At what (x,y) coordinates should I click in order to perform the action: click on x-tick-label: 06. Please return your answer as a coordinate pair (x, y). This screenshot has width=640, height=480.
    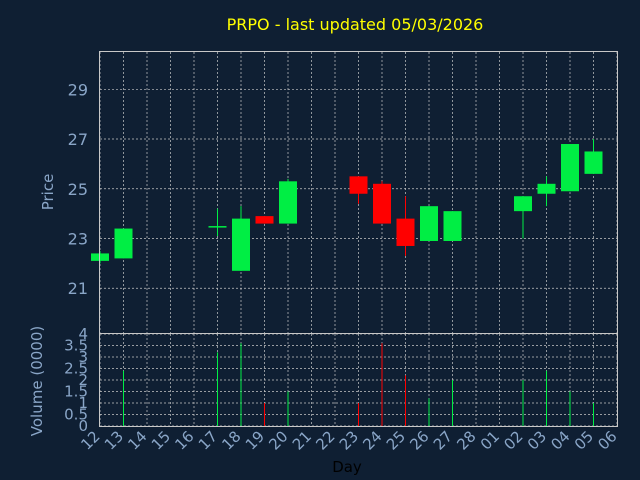
    Looking at the image, I should click on (607, 440).